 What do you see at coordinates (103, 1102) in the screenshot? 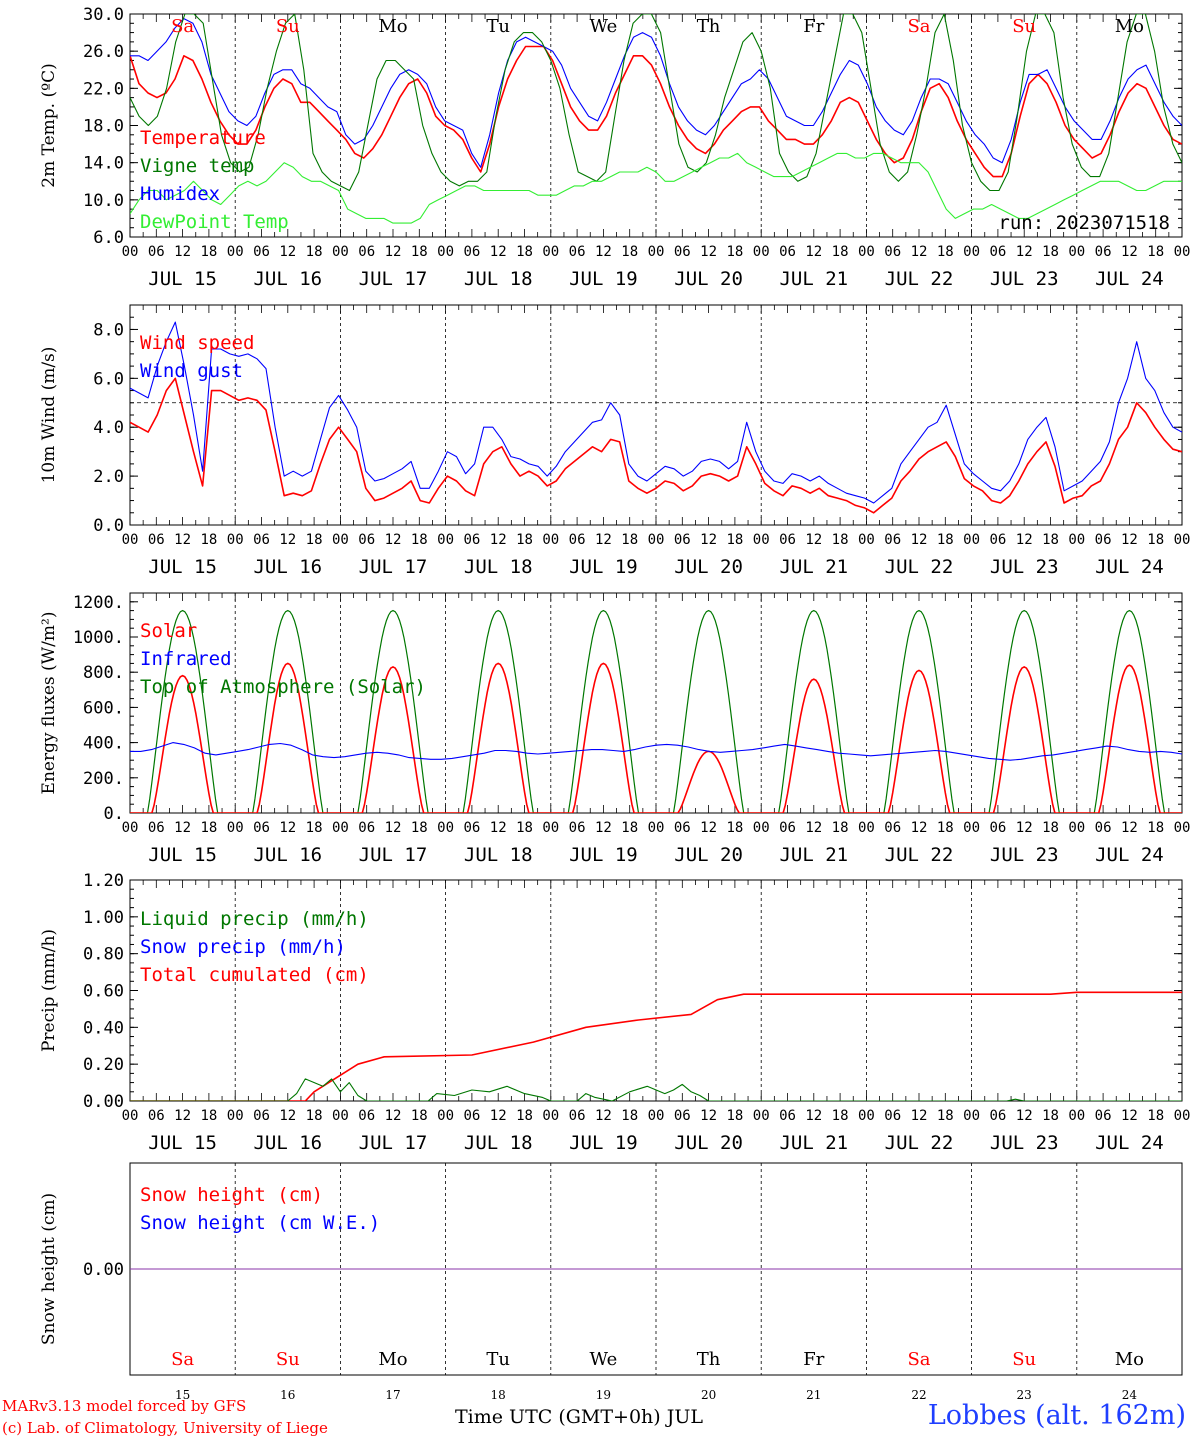
I see `y-tick-label: 0.00` at bounding box center [103, 1102].